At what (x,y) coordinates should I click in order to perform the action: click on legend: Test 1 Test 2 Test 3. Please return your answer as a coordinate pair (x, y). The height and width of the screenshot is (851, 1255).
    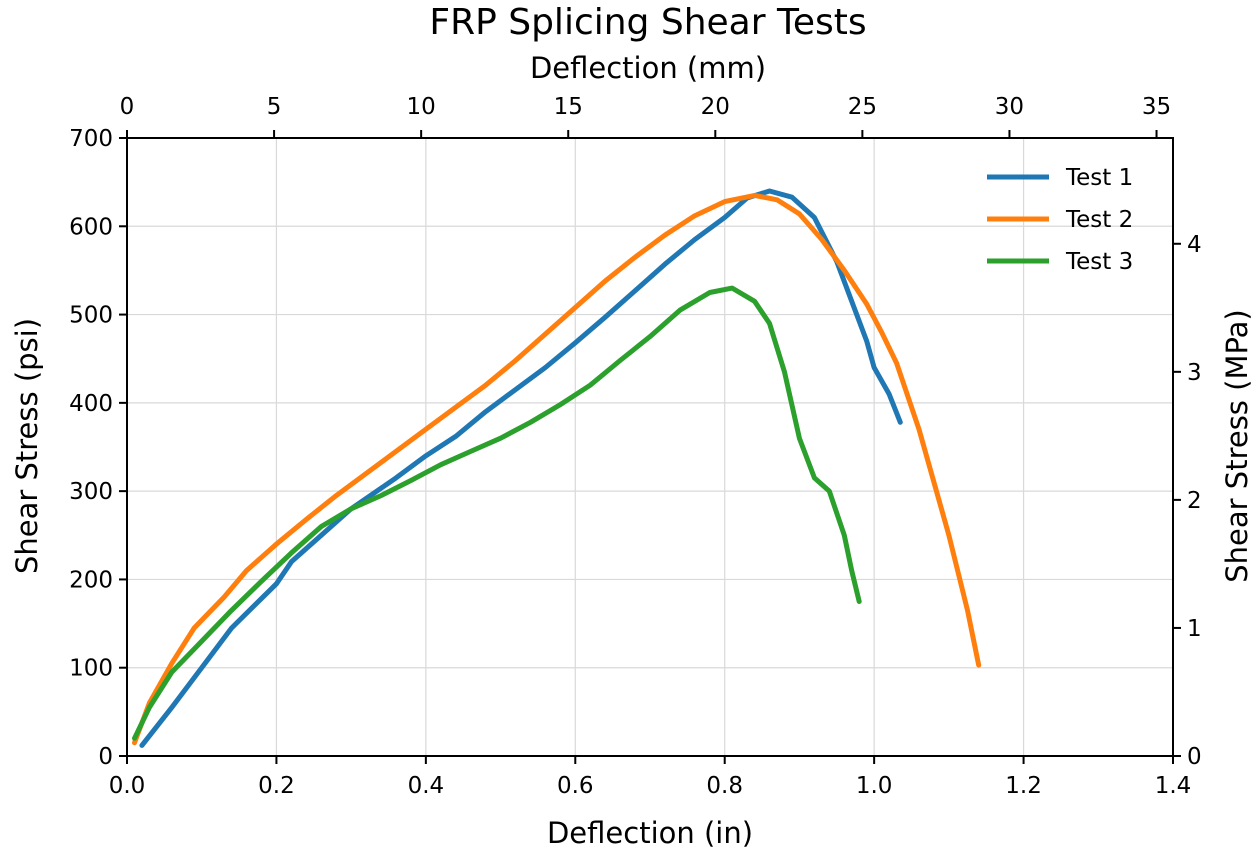
    Looking at the image, I should click on (1060, 220).